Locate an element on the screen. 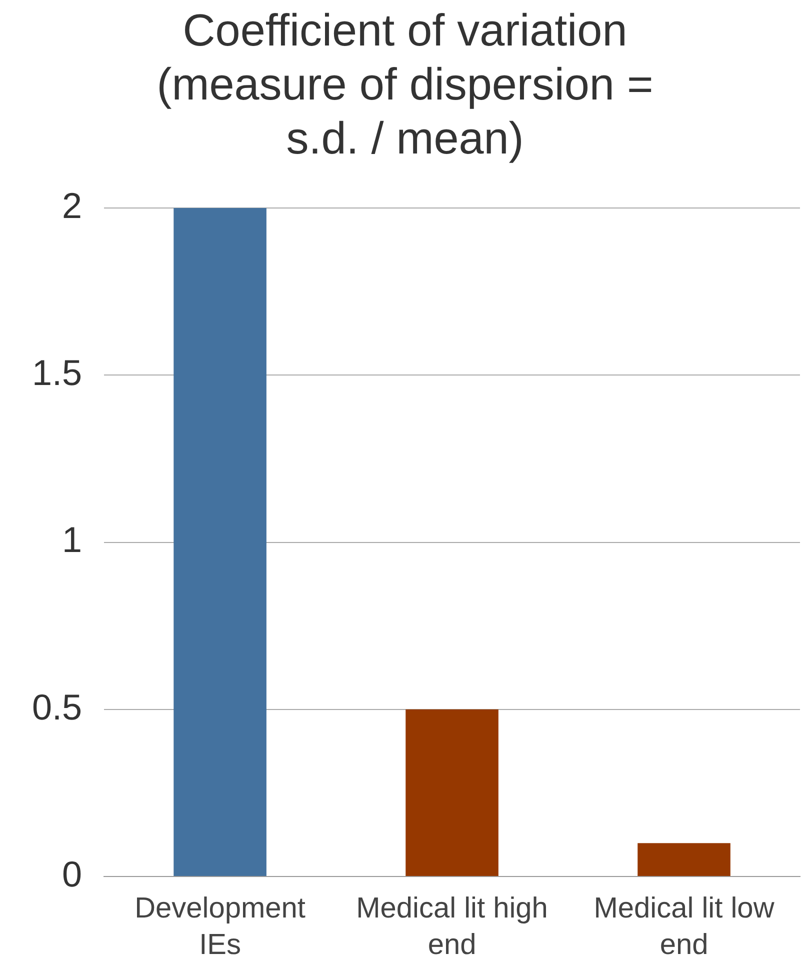 This screenshot has height=971, width=804. x-tick-label: Development IEs is located at coordinates (220, 926).